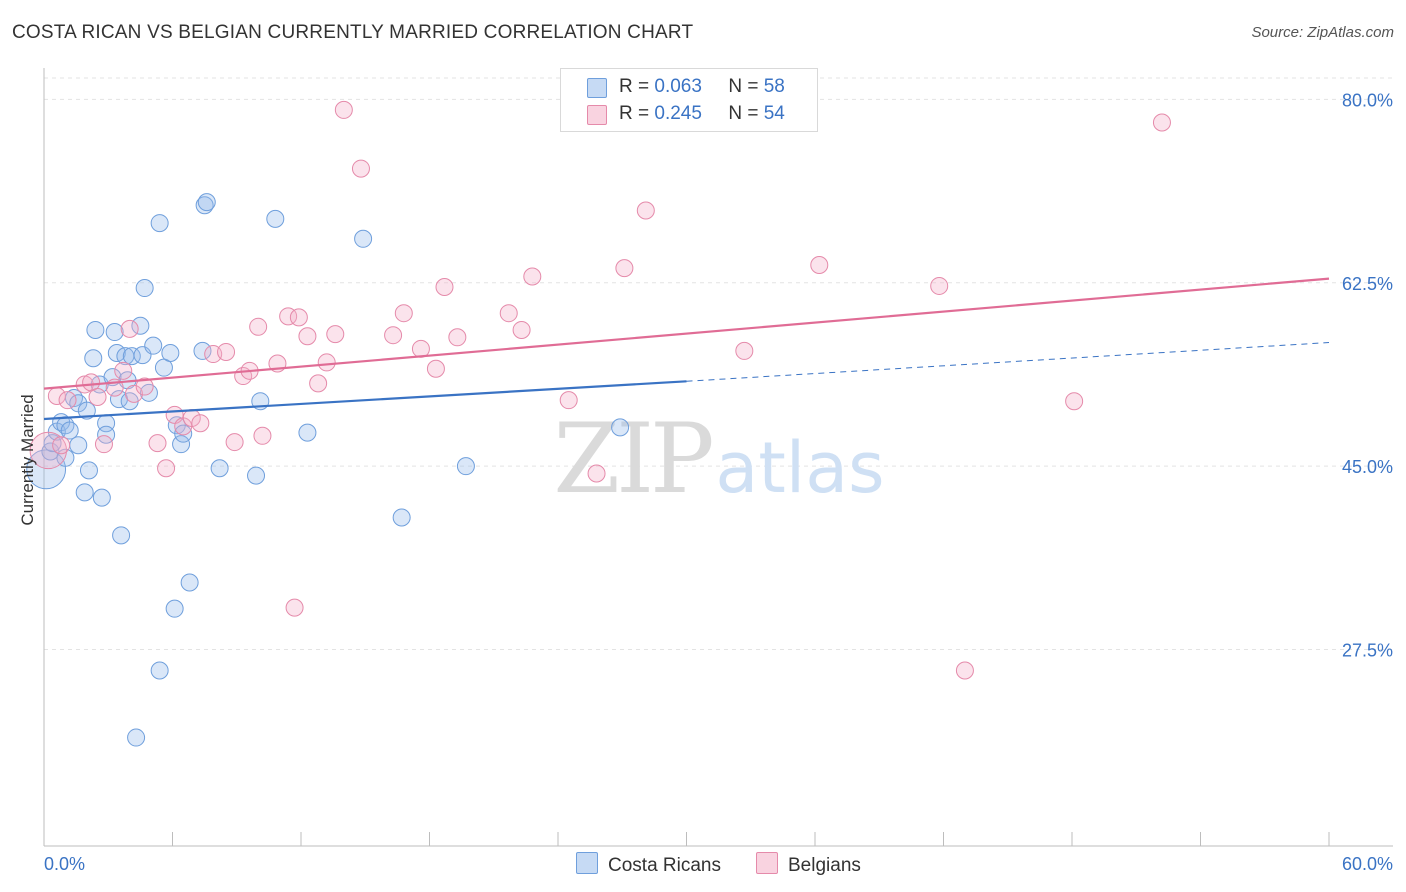 The width and height of the screenshot is (1406, 892). What do you see at coordinates (1367, 375) in the screenshot?
I see `y-tick-labels: 27.5% 45.0% 62.5% 80.0%` at bounding box center [1367, 375].